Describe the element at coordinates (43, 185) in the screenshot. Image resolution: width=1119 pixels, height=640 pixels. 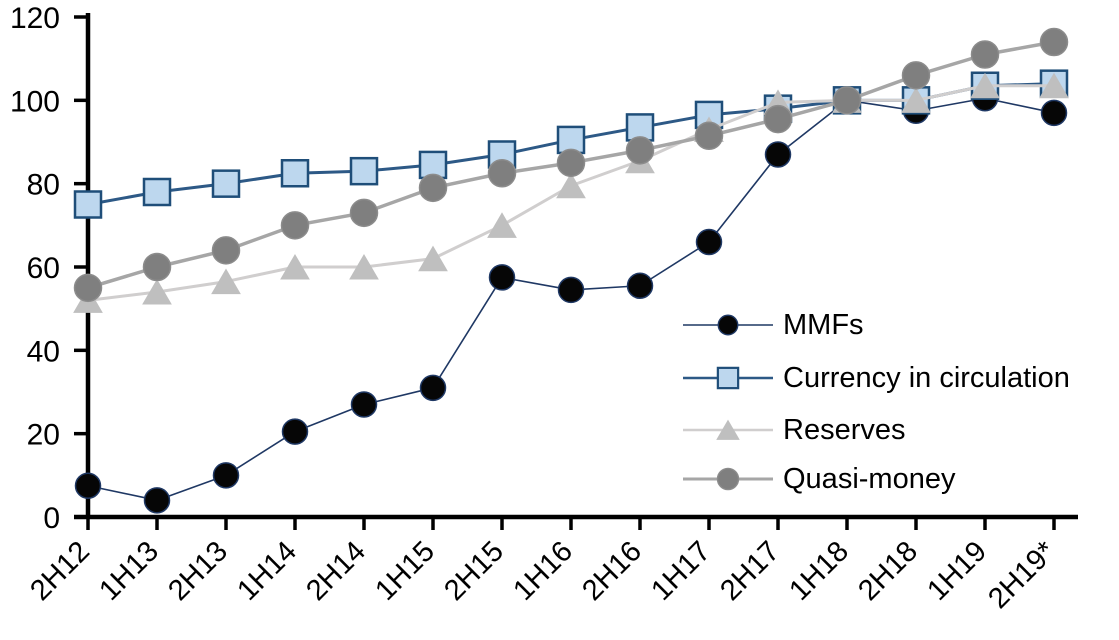
I see `y-tick-label: 80` at that location.